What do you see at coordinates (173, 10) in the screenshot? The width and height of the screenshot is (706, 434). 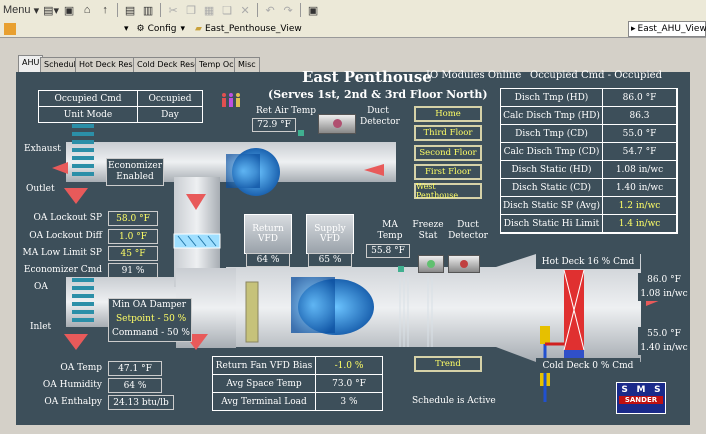 I see `cut-icon: ✂` at bounding box center [173, 10].